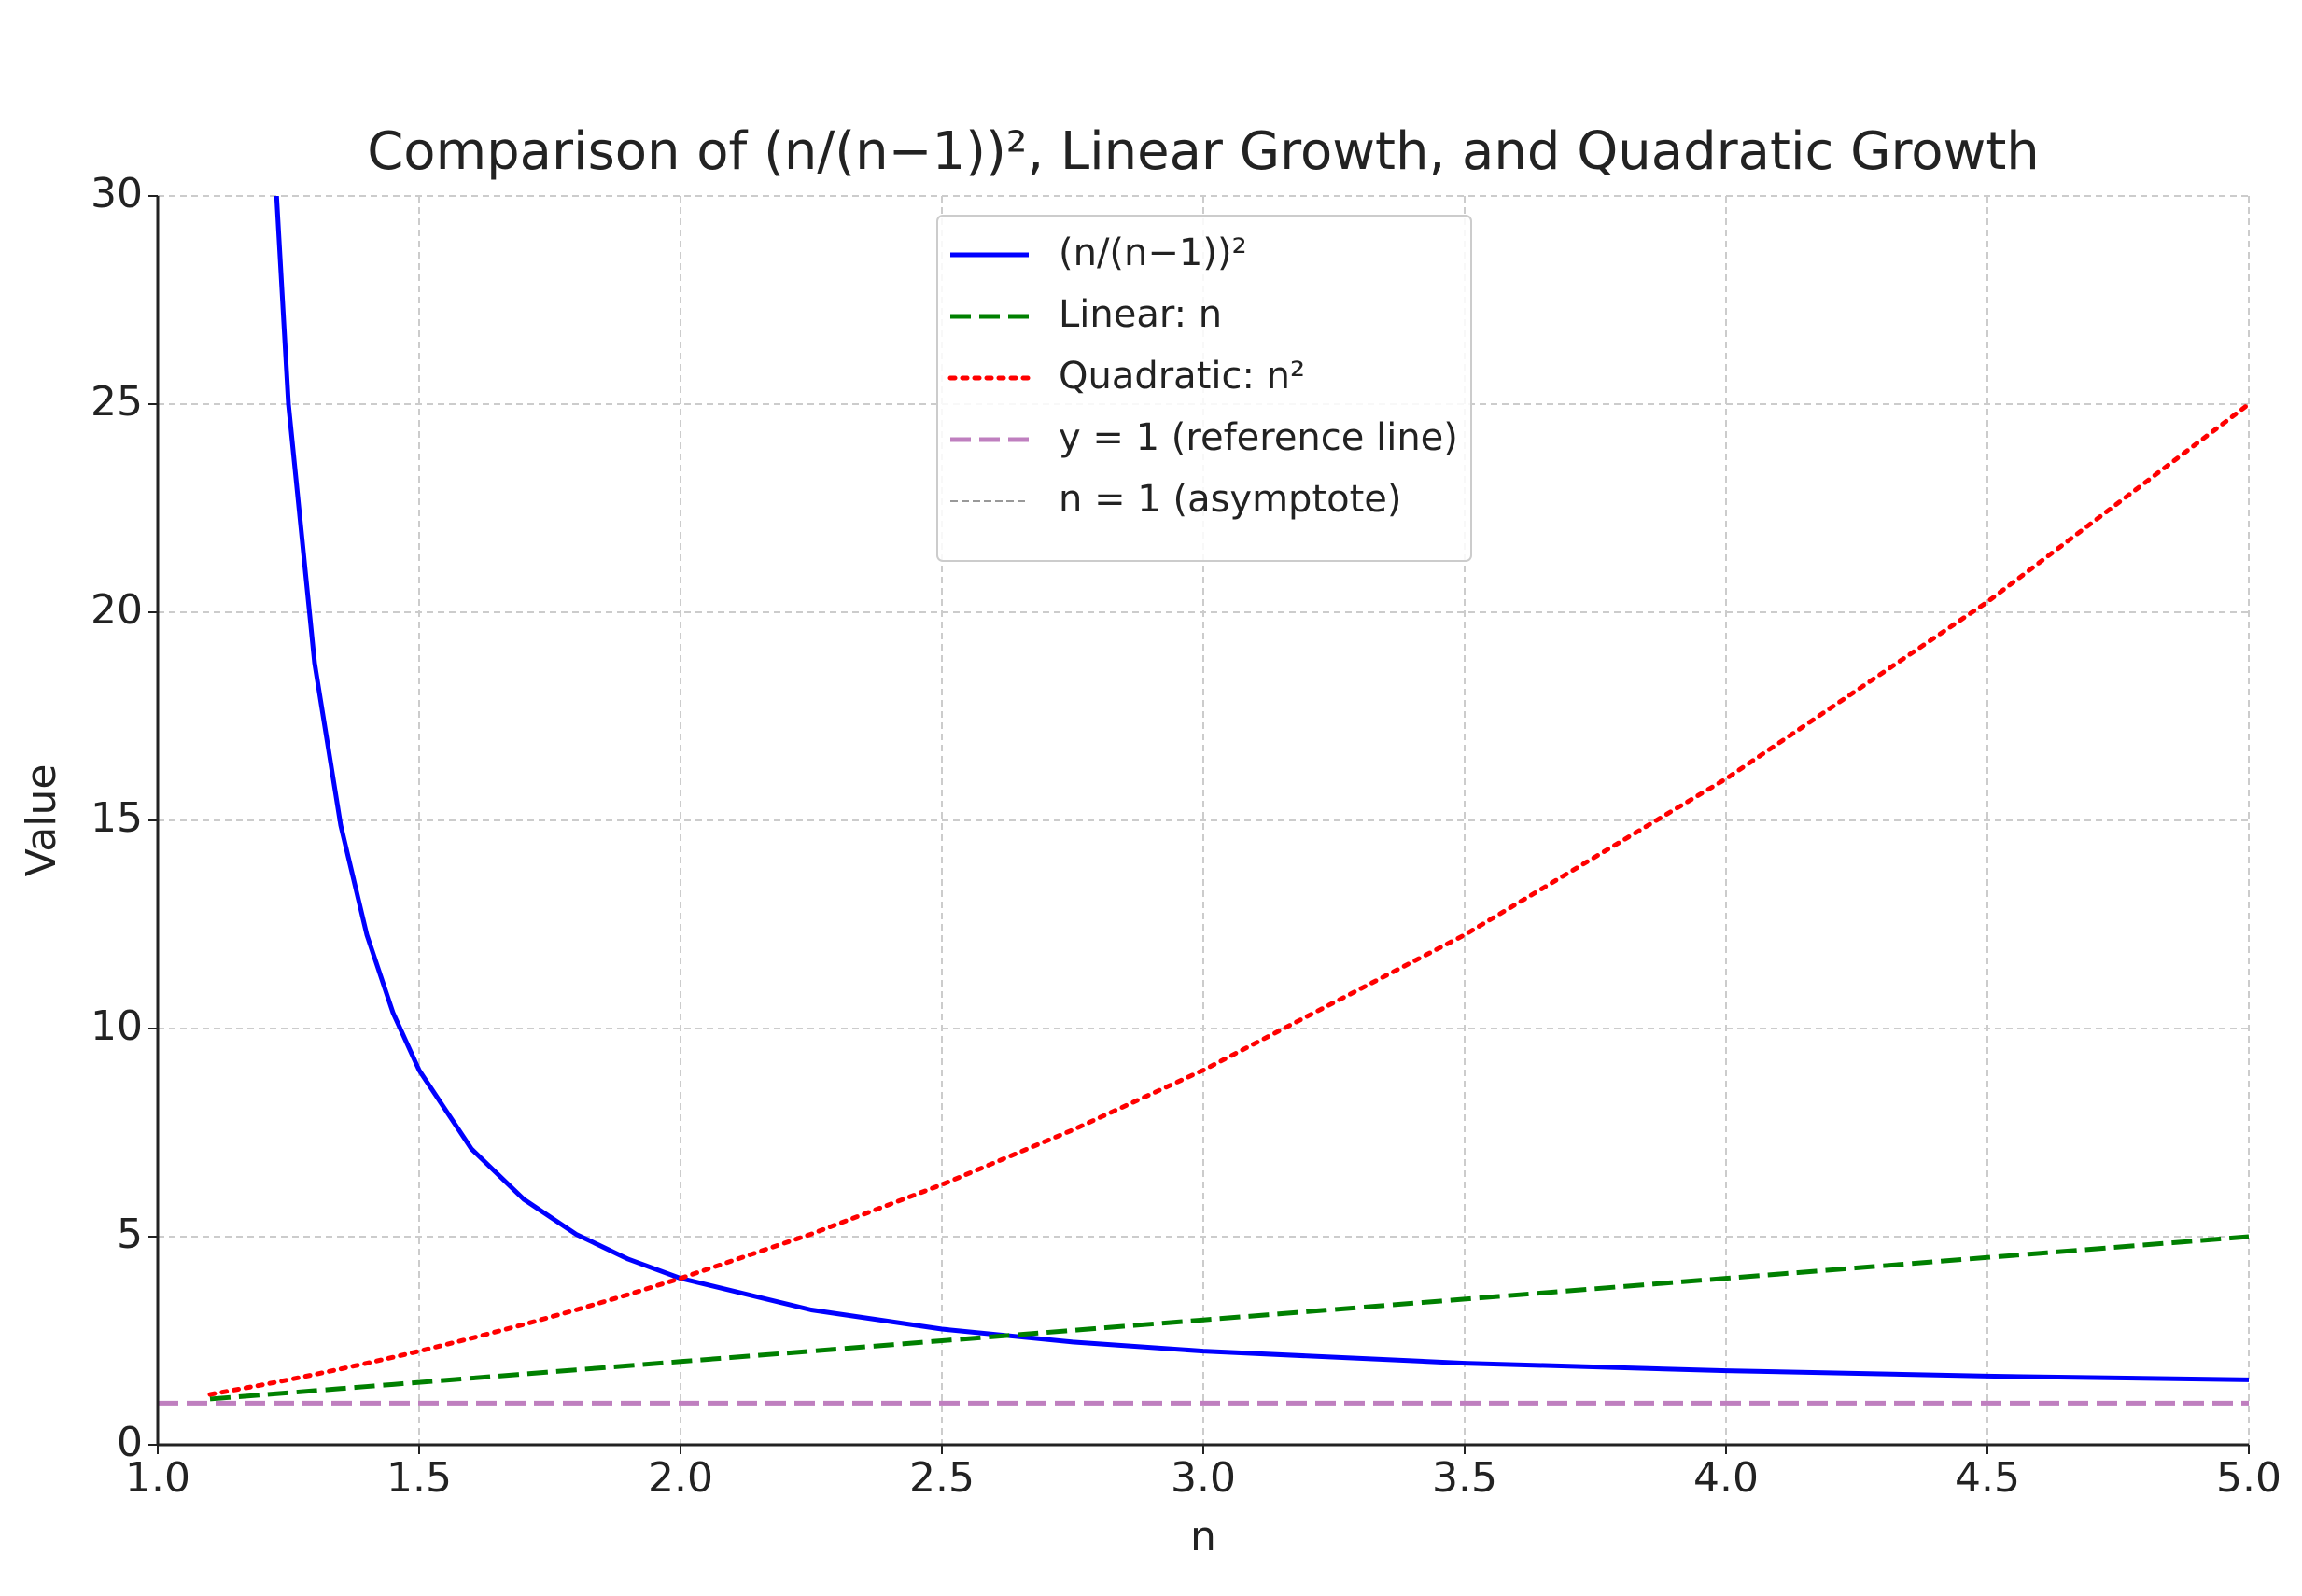  What do you see at coordinates (1726, 1478) in the screenshot?
I see `x-tick-label: 4.0` at bounding box center [1726, 1478].